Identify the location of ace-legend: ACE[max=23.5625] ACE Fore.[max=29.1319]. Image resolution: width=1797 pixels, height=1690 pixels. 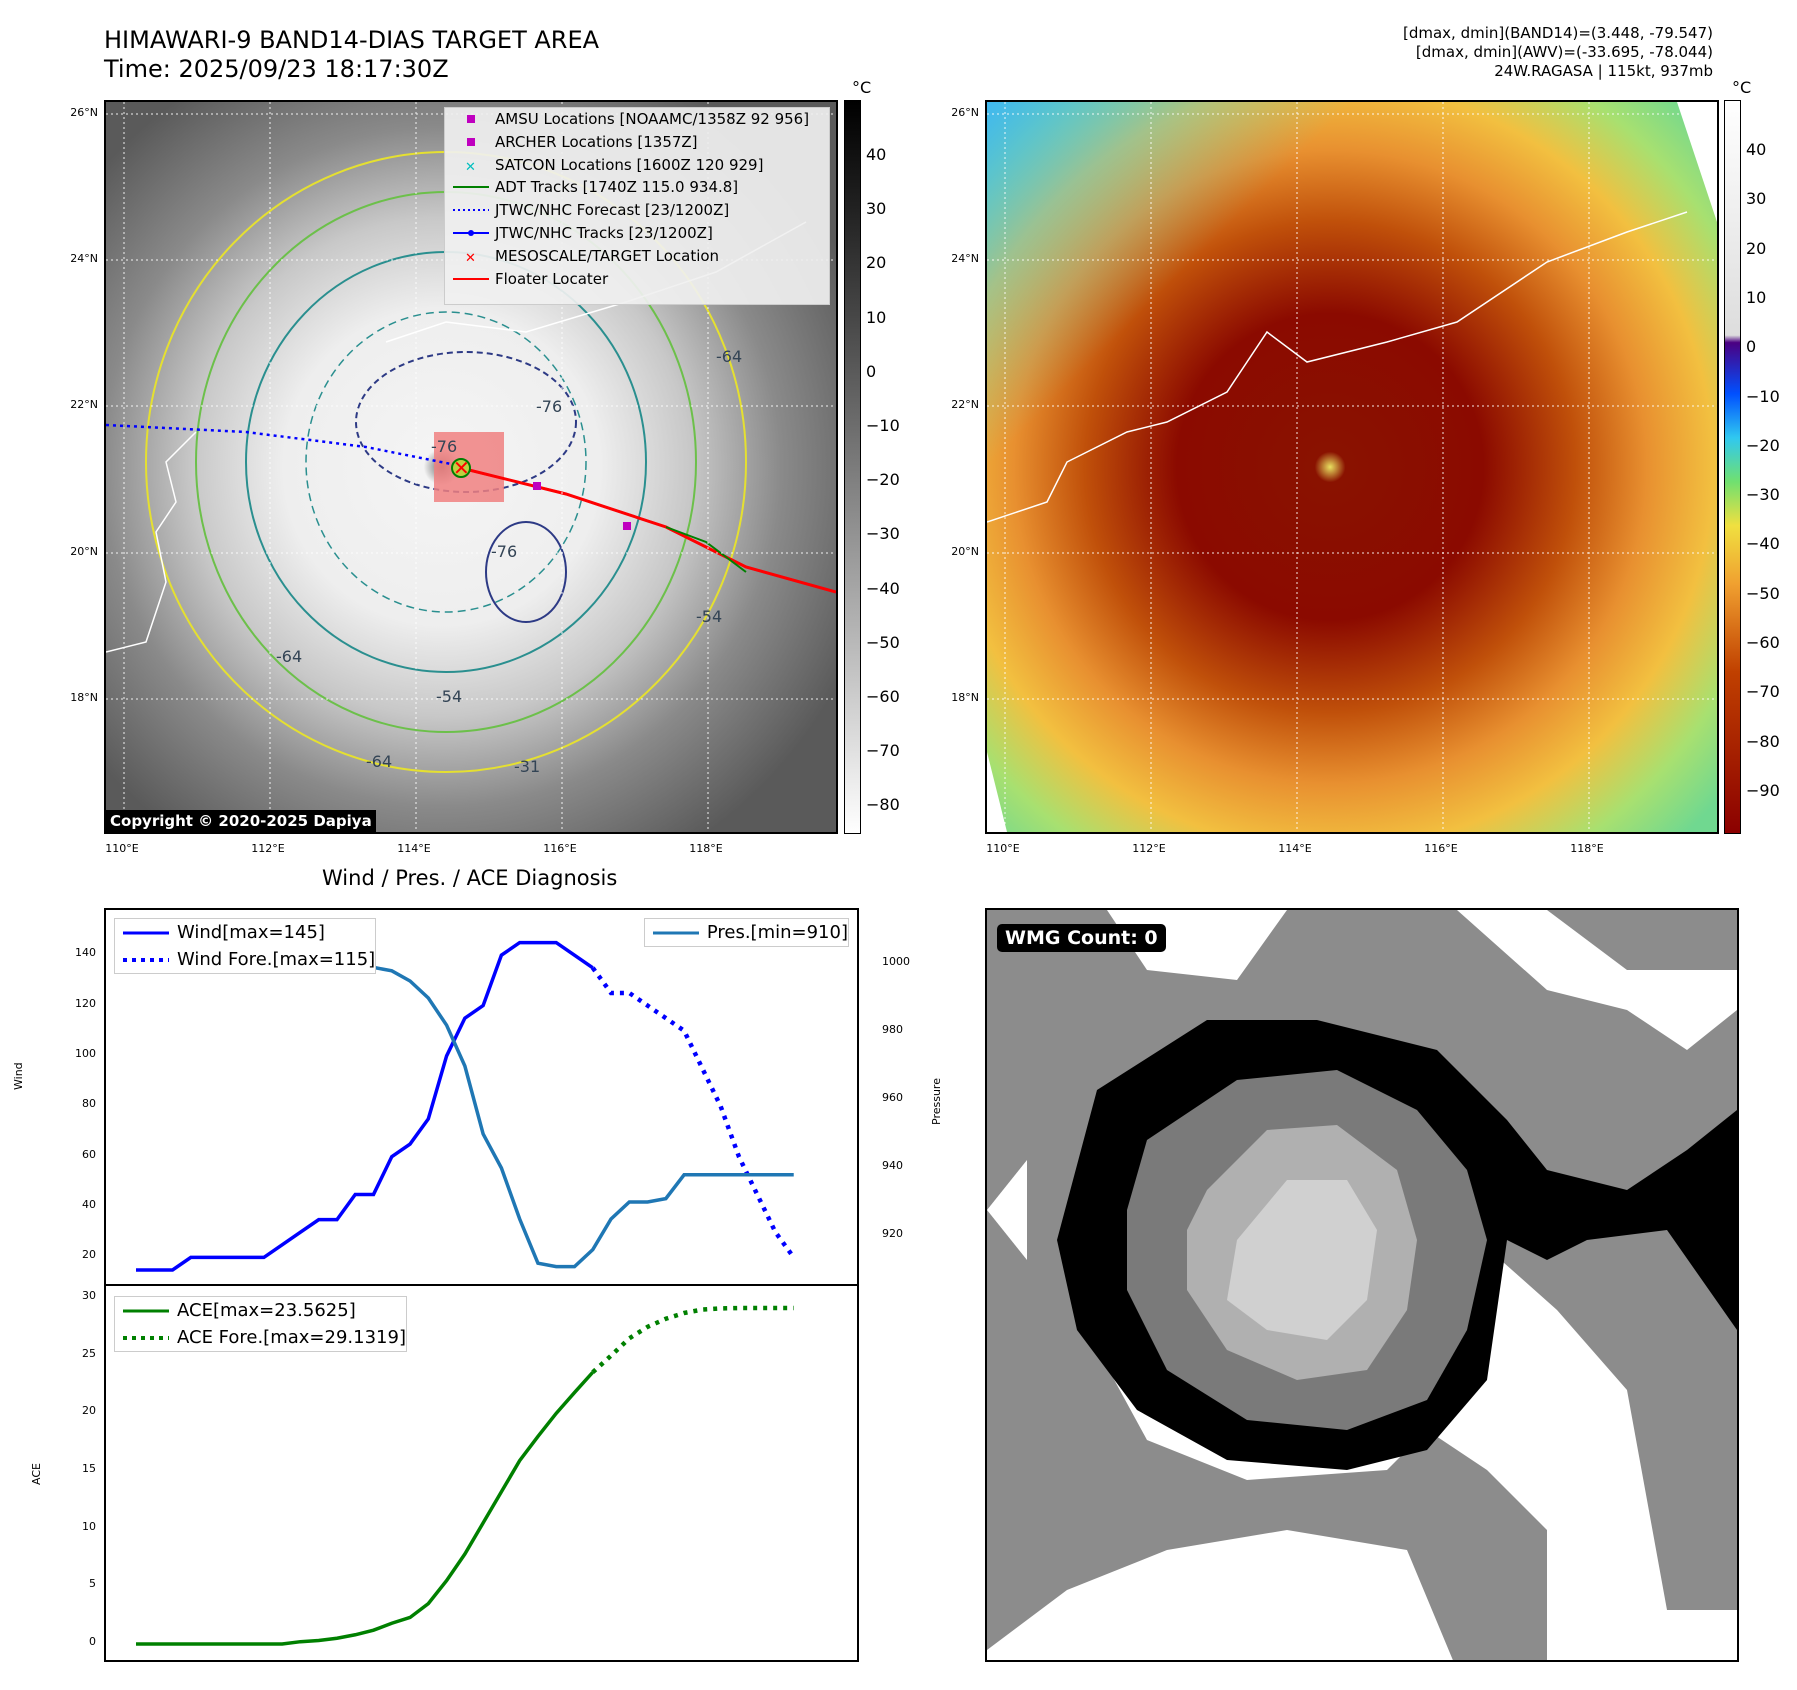
(260, 1324).